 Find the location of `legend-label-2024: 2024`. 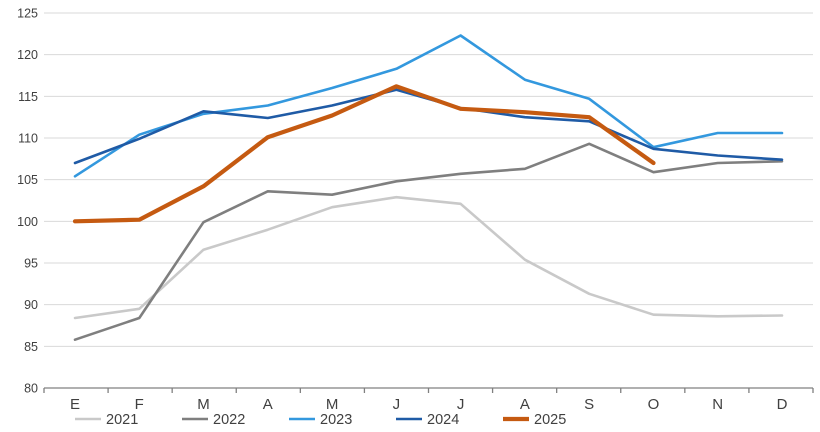

legend-label-2024: 2024 is located at coordinates (443, 420).